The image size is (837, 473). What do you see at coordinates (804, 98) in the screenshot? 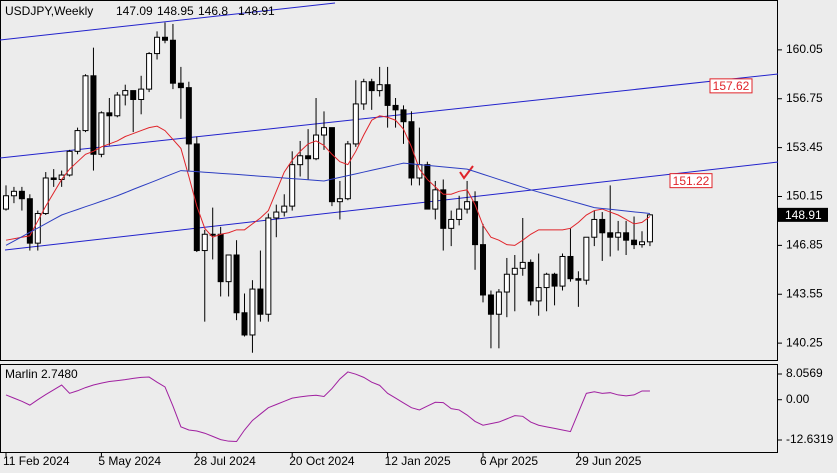
I see `y-tick-label: 156.75` at bounding box center [804, 98].